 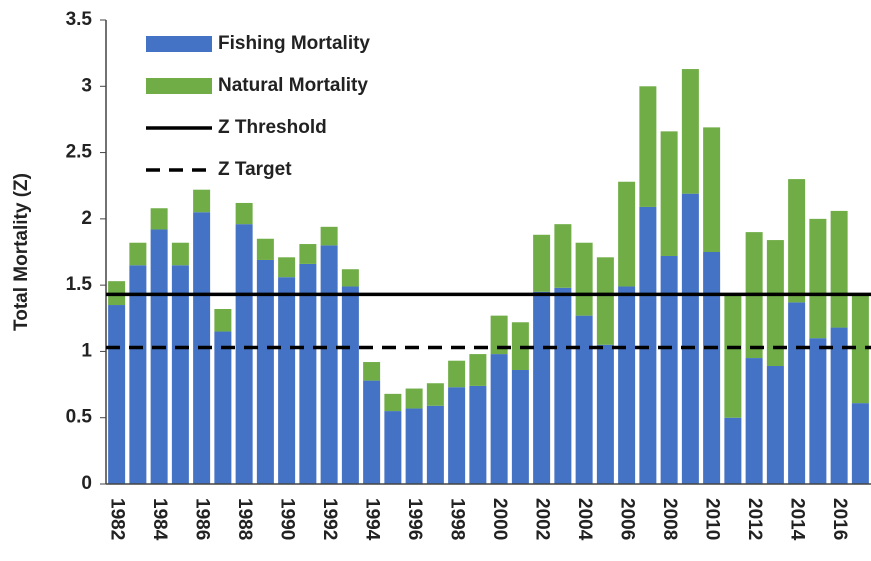 I want to click on y-tick-label: 3.5, so click(x=79, y=19).